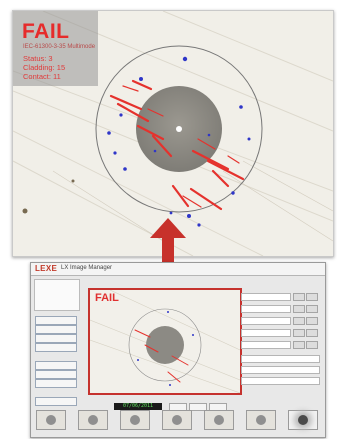 The image size is (337, 439). I want to click on preview-fail-label: FAIL, so click(107, 298).